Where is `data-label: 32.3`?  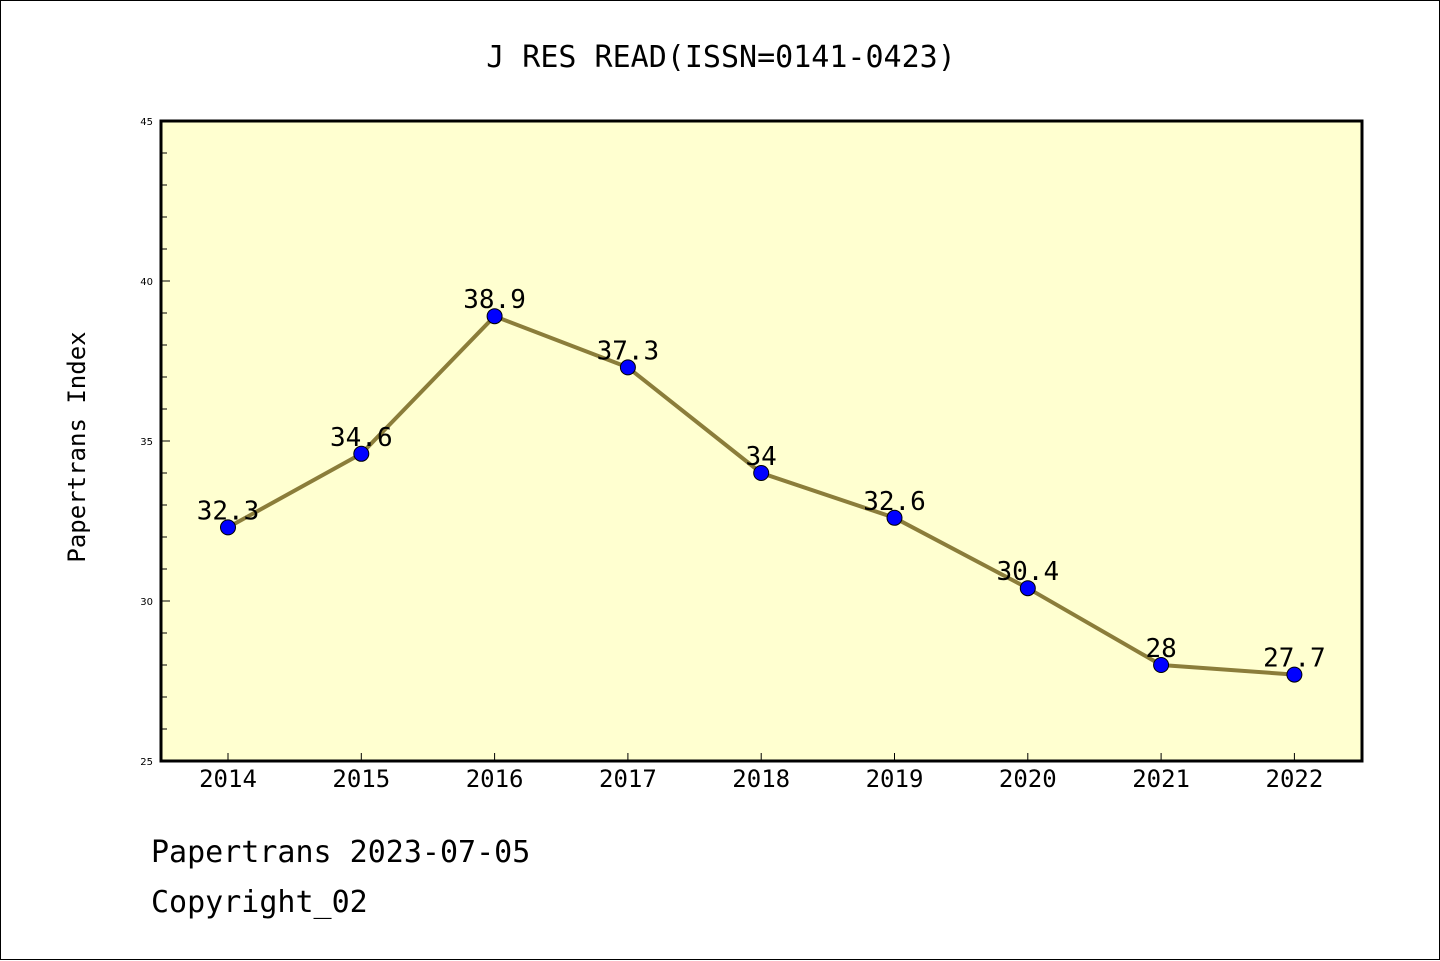 data-label: 32.3 is located at coordinates (228, 511).